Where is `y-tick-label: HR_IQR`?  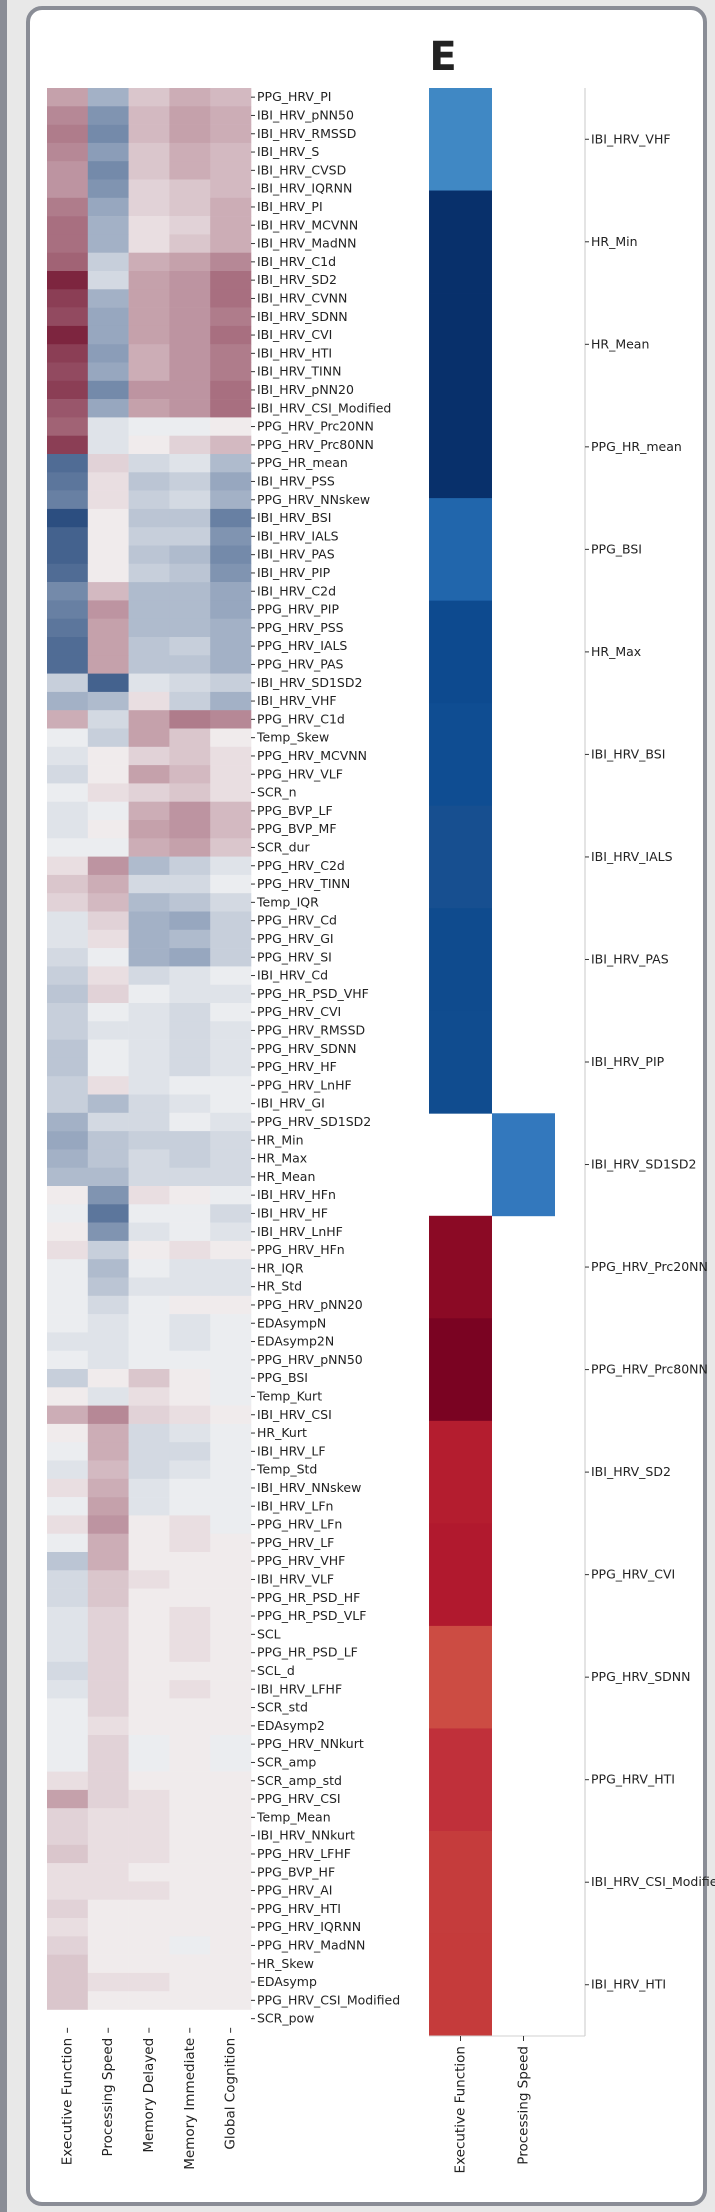 y-tick-label: HR_IQR is located at coordinates (280, 1267).